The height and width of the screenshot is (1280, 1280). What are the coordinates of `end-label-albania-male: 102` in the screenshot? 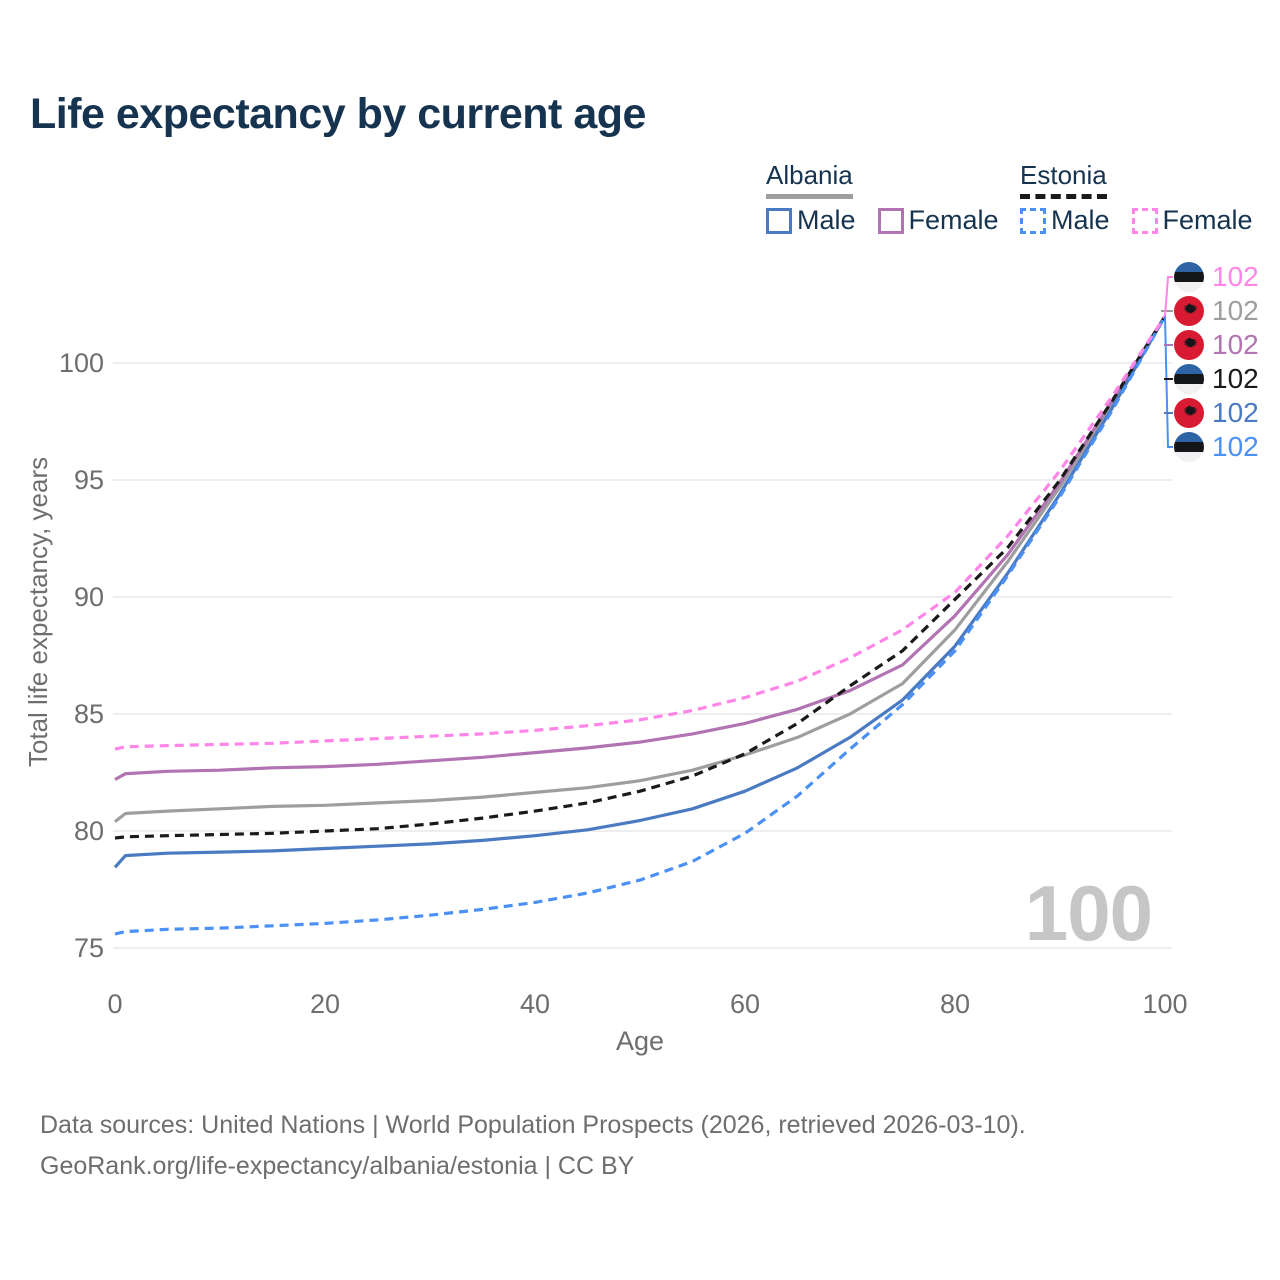 It's located at (1216, 413).